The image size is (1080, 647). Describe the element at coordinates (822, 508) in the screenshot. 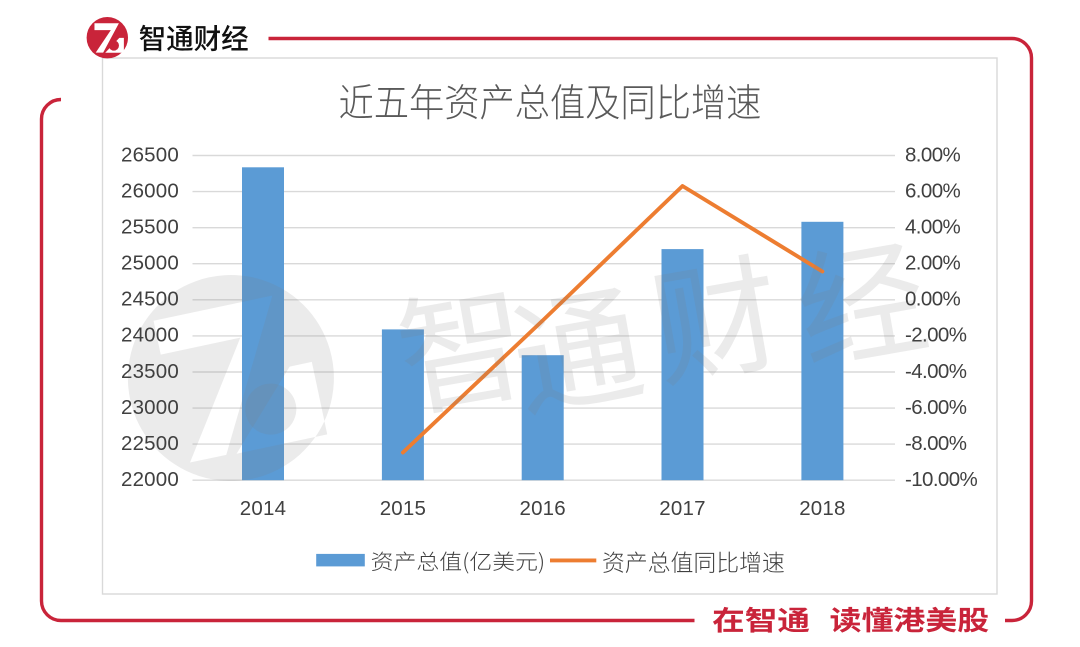

I see `svg-text: 2018` at that location.